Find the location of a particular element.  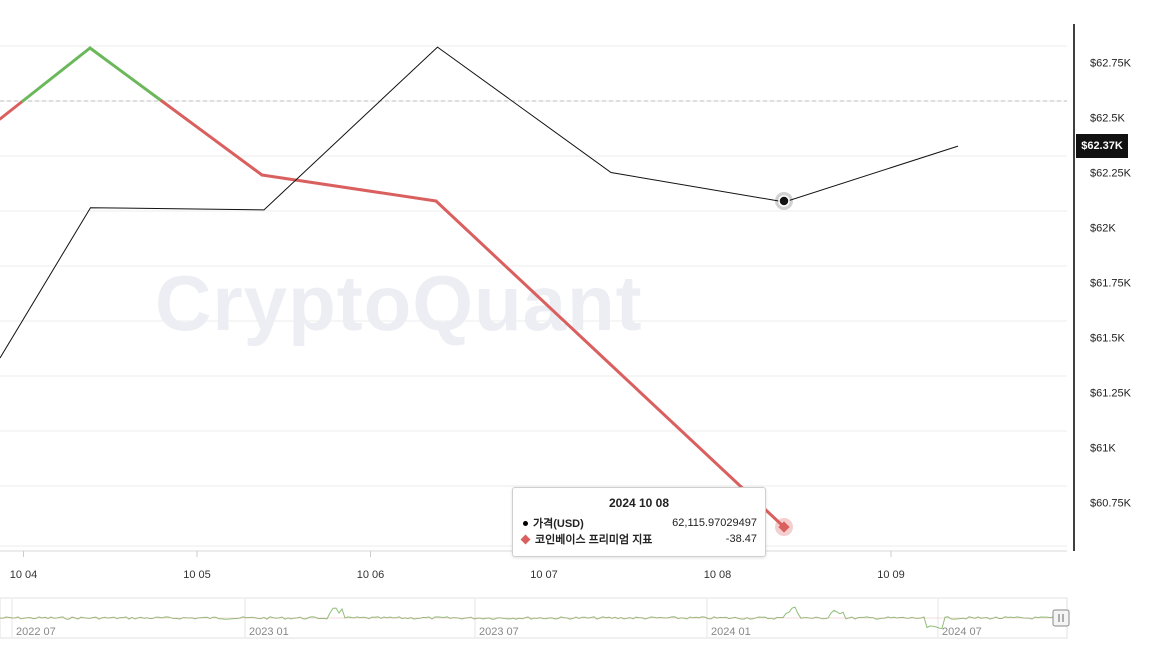

navigator: 2022 07 2023 01 2023 07 2024 01 2024 07 is located at coordinates (535, 618).